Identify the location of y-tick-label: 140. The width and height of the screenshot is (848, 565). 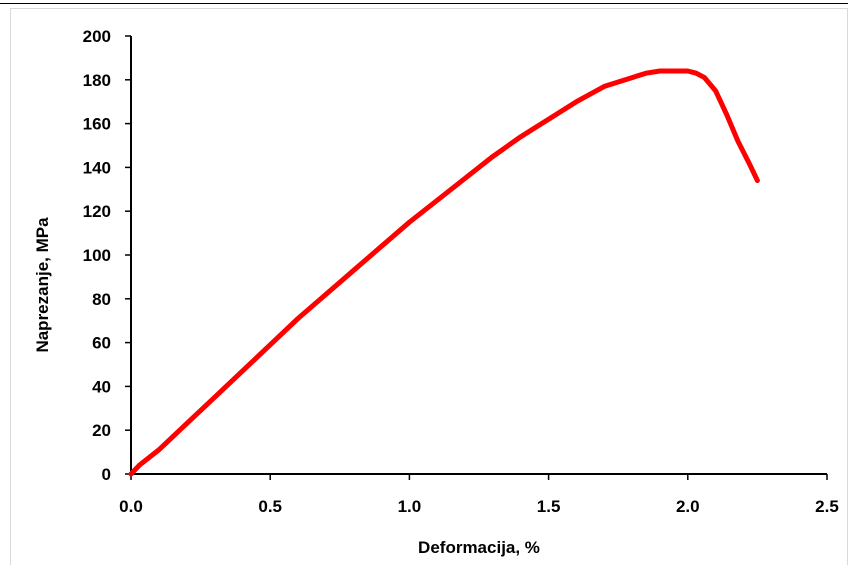
(97, 167).